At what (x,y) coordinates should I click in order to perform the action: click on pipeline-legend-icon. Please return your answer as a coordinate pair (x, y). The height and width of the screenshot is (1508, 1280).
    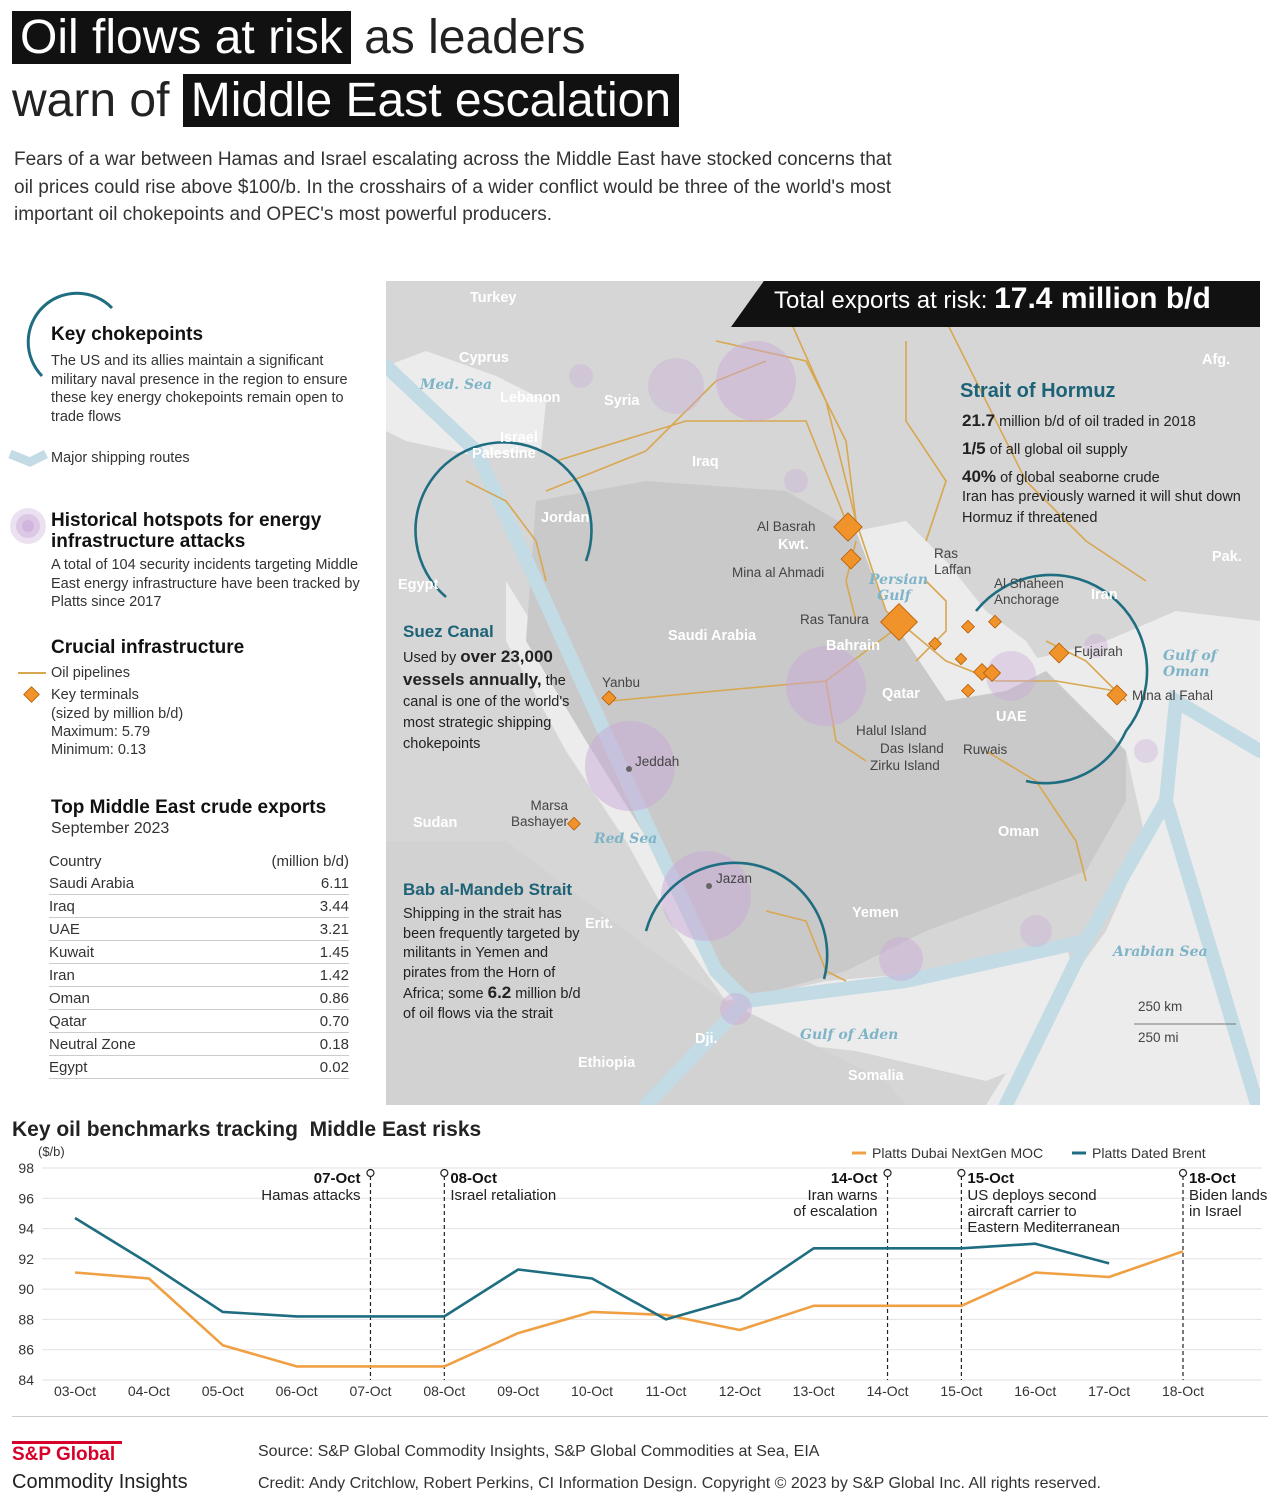
    Looking at the image, I should click on (32, 673).